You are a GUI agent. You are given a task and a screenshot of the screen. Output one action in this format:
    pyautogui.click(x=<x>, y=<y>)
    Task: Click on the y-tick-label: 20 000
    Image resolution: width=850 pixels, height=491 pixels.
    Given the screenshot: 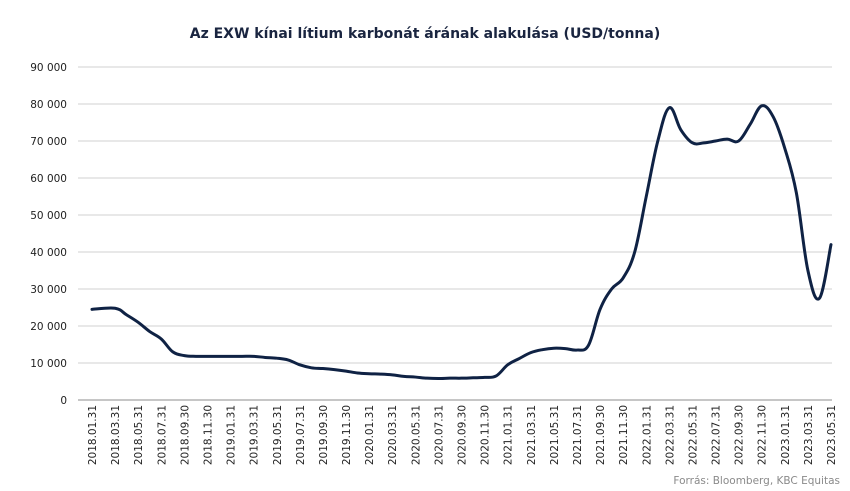 What is the action you would take?
    pyautogui.click(x=48, y=327)
    